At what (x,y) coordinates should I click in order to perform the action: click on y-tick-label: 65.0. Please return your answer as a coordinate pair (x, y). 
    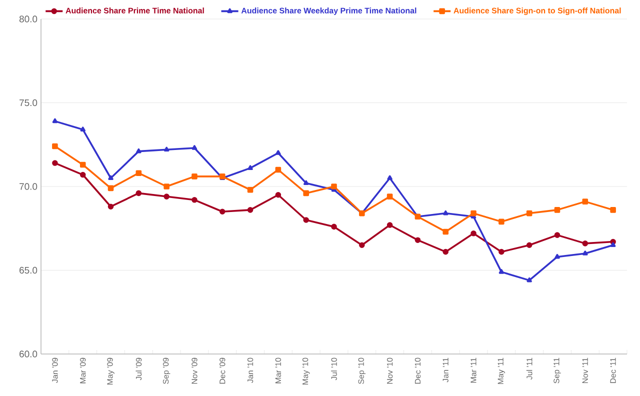
    Looking at the image, I should click on (29, 270).